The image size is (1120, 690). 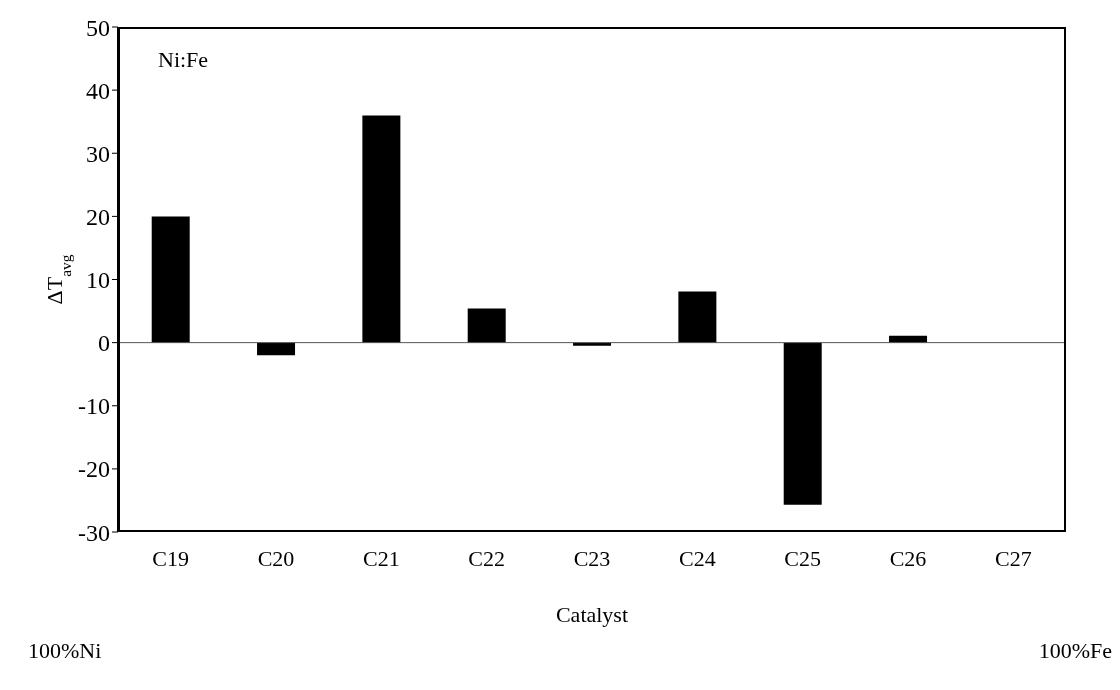 I want to click on y-tick-label: 40, so click(x=98, y=90).